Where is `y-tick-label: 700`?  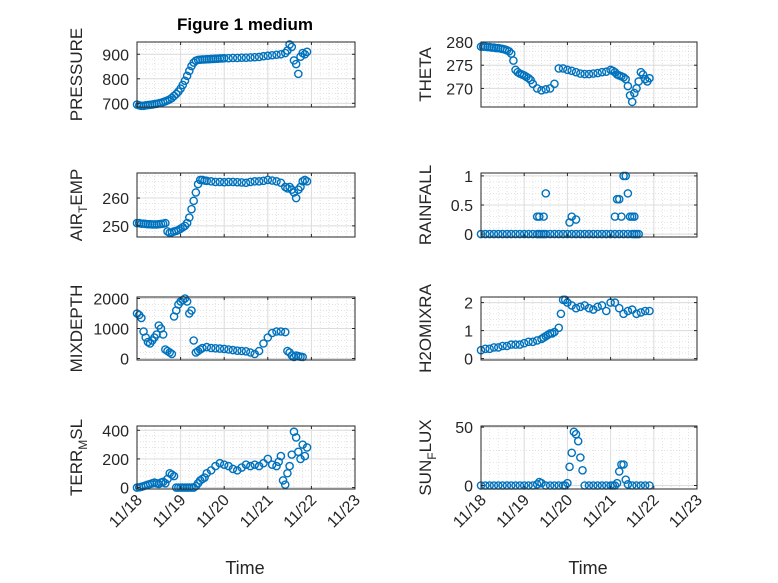 y-tick-label: 700 is located at coordinates (115, 104).